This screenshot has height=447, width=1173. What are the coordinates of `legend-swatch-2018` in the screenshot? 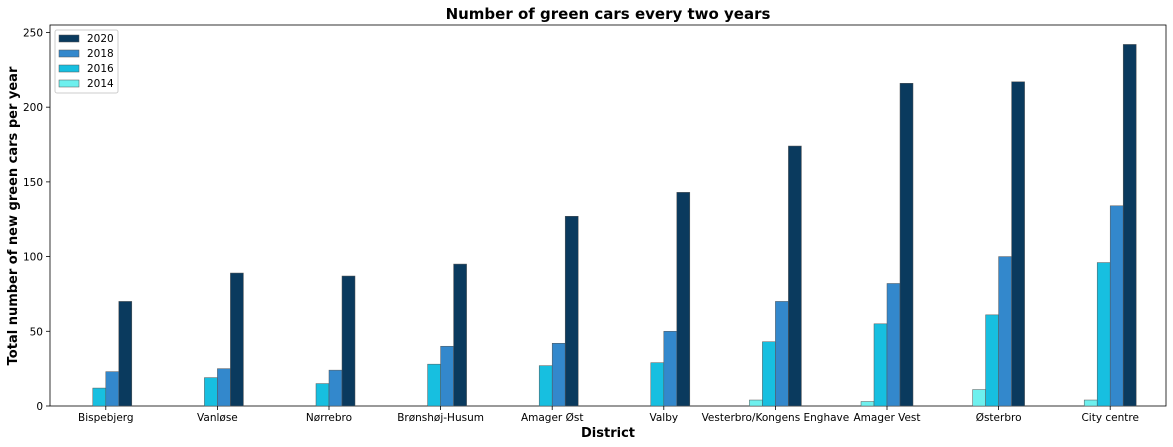 It's located at (69, 53).